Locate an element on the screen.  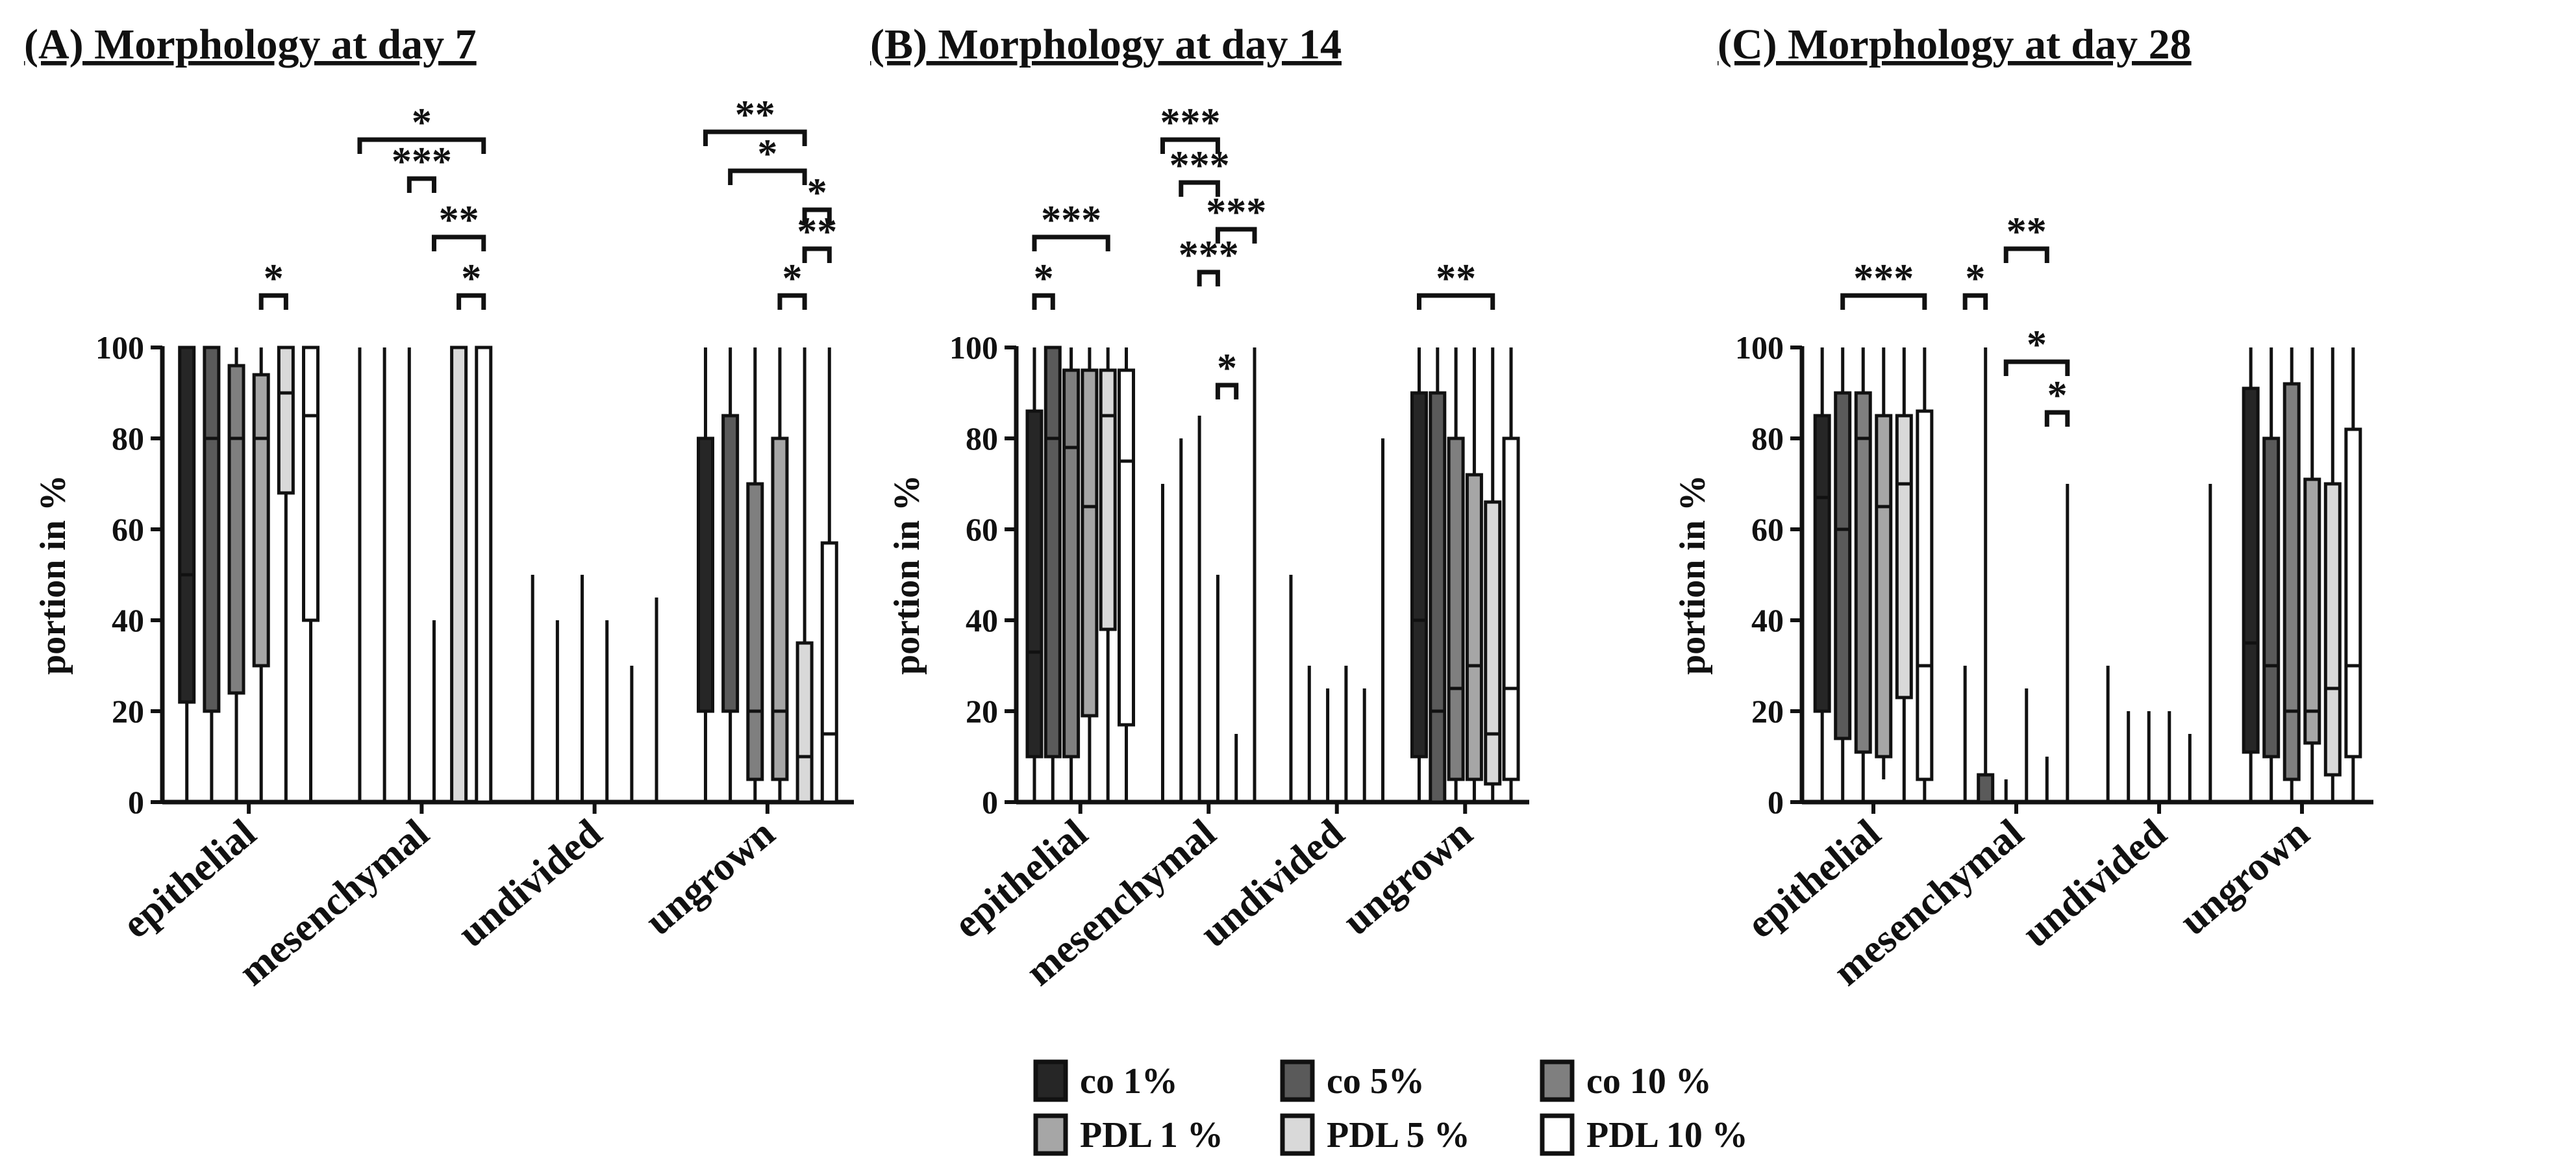
y-tick-label: 0 is located at coordinates (990, 802).